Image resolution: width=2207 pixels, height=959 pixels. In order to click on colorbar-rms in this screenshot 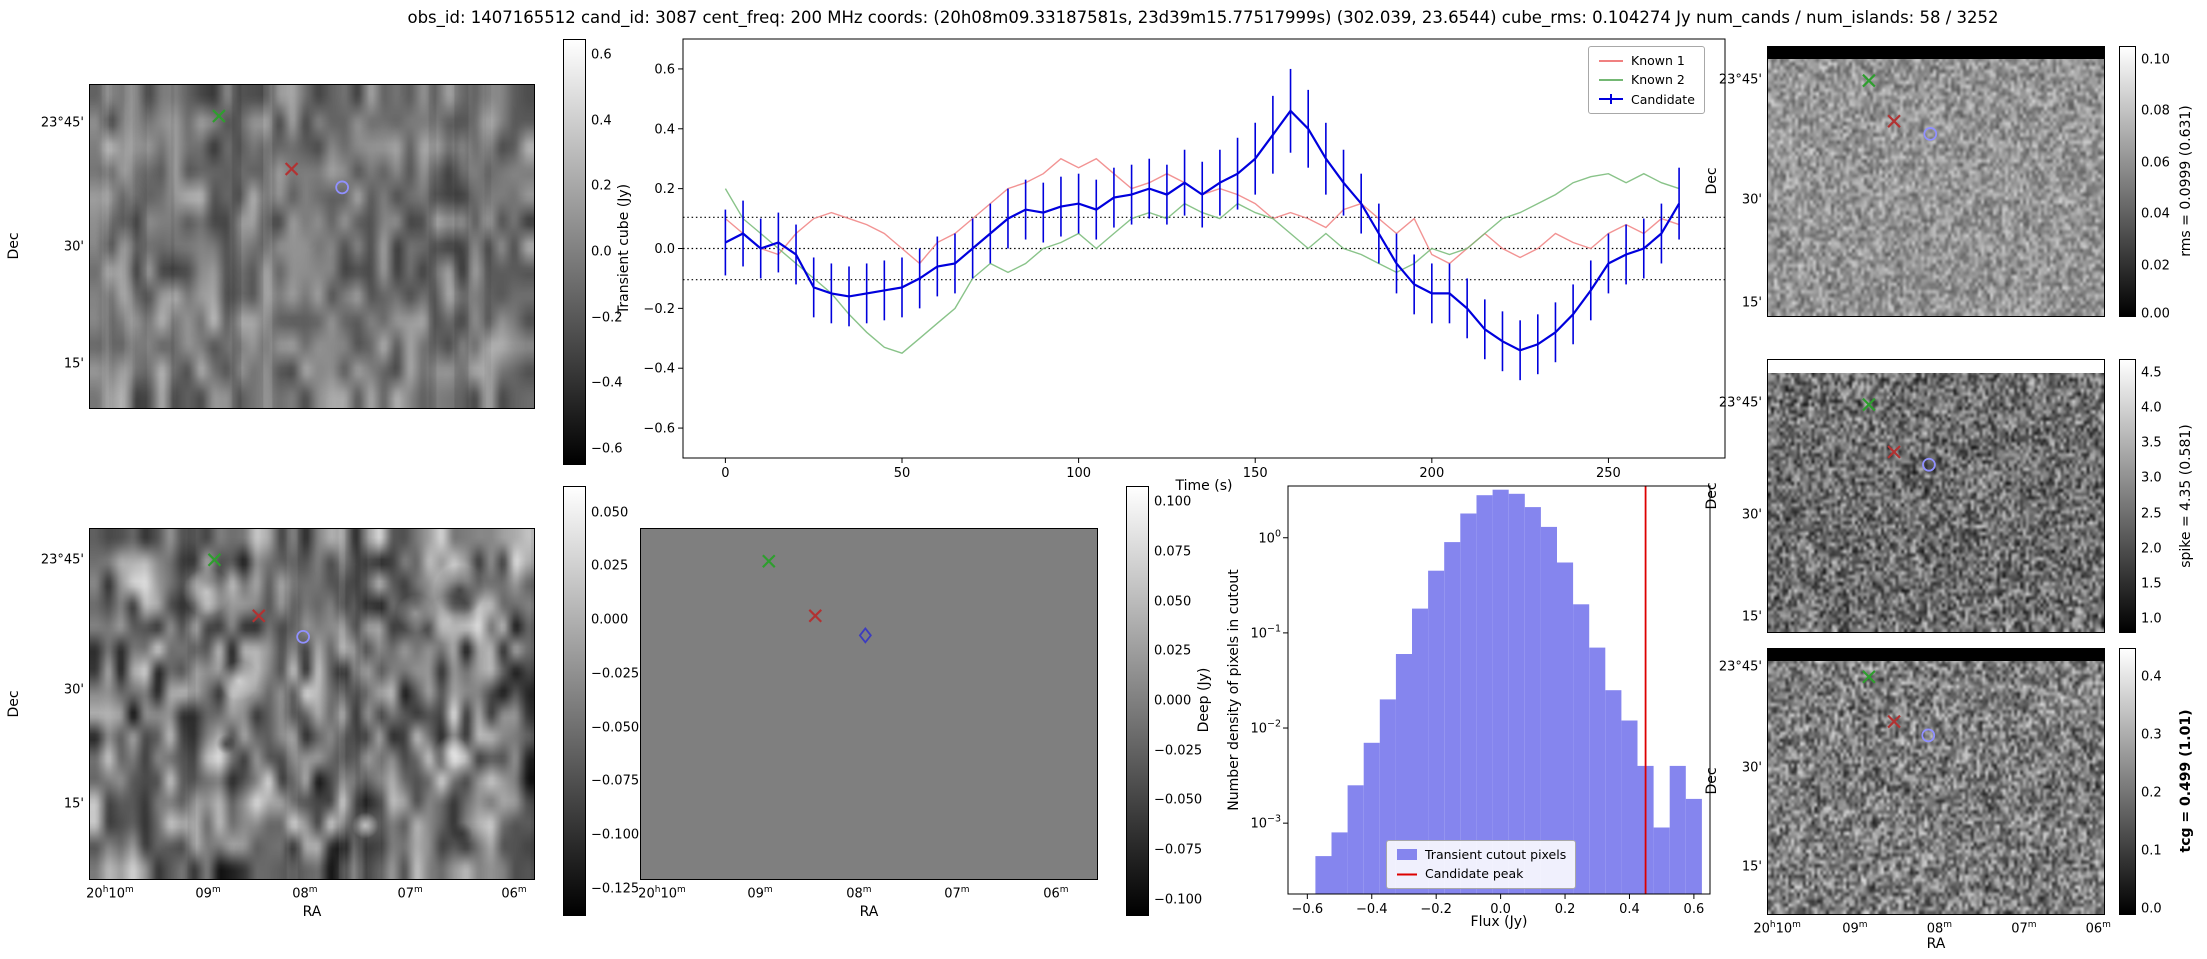, I will do `click(2127, 181)`.